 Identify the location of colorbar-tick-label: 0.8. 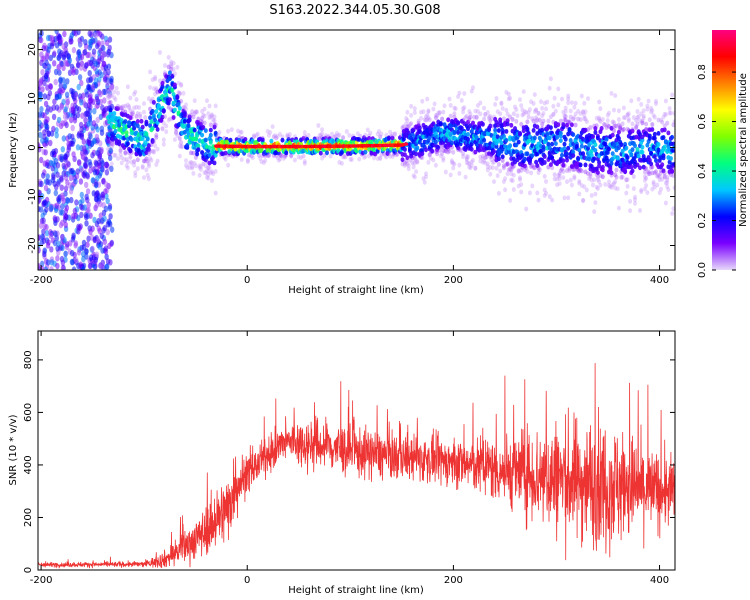
(702, 72).